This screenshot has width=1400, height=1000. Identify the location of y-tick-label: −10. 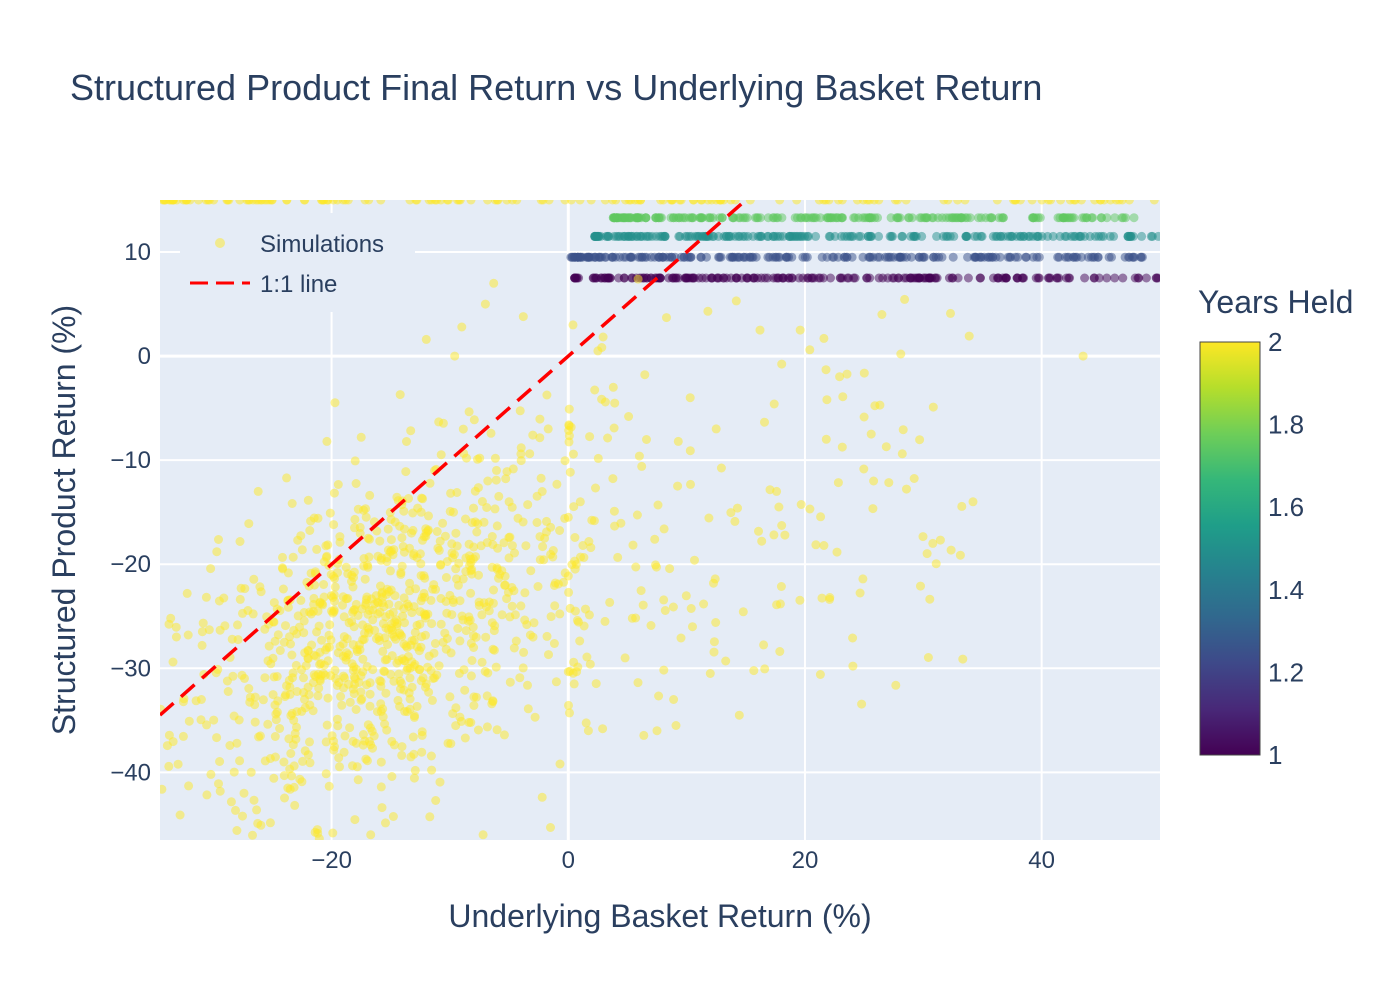
(130, 460).